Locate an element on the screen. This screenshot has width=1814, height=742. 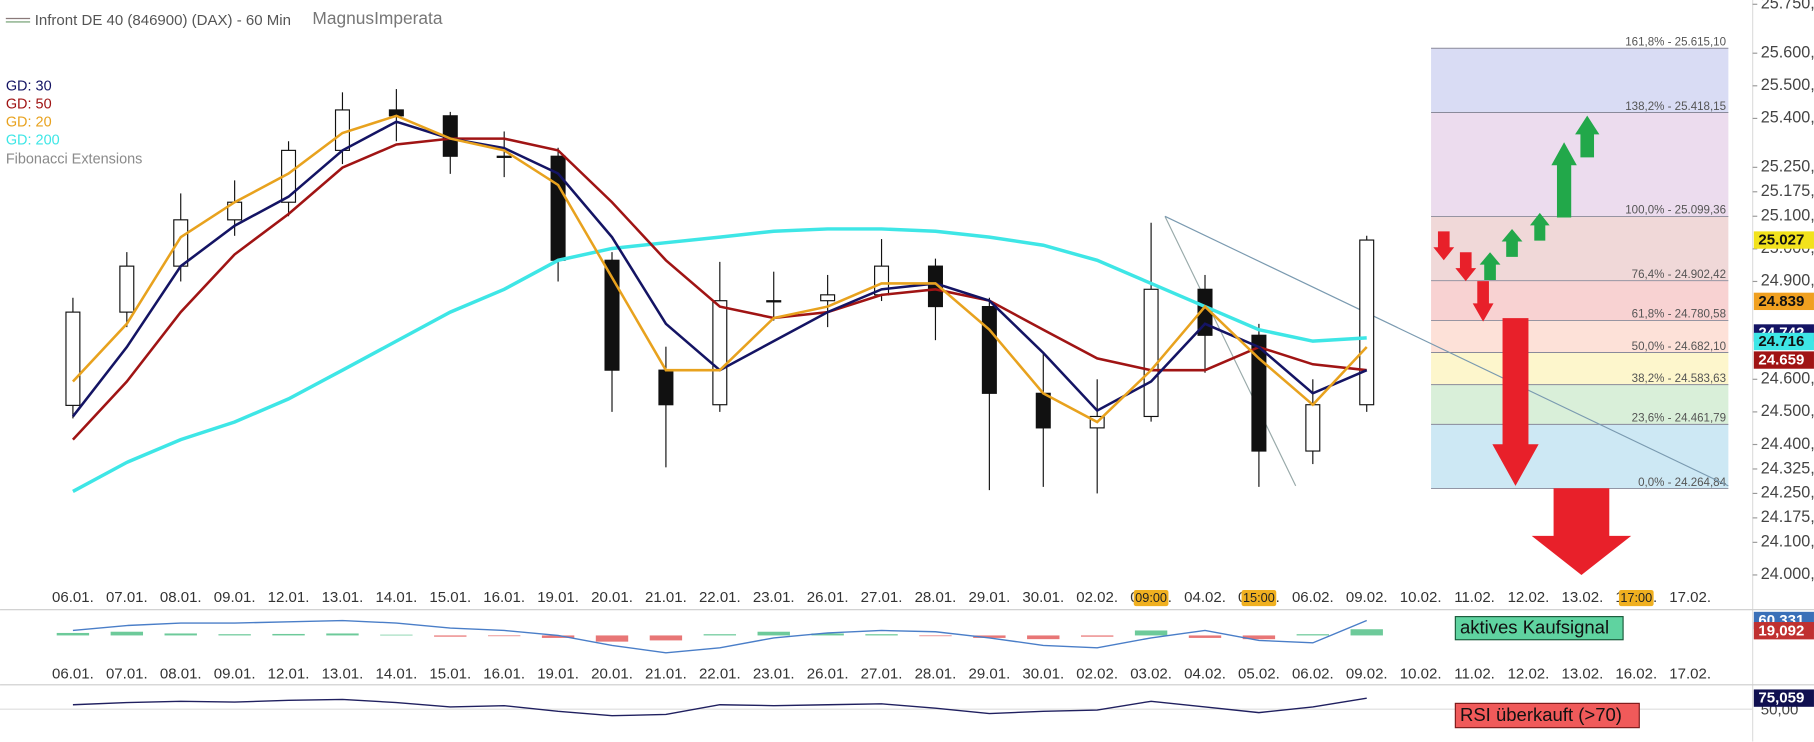
x-tick-label: 21.01. is located at coordinates (666, 597).